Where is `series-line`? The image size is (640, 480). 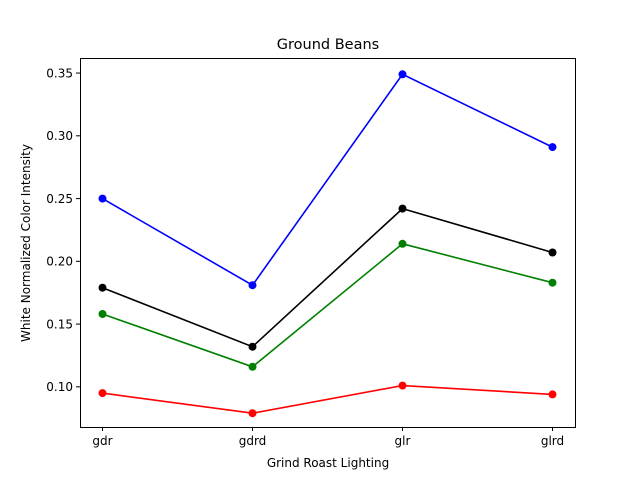
series-line is located at coordinates (327, 399).